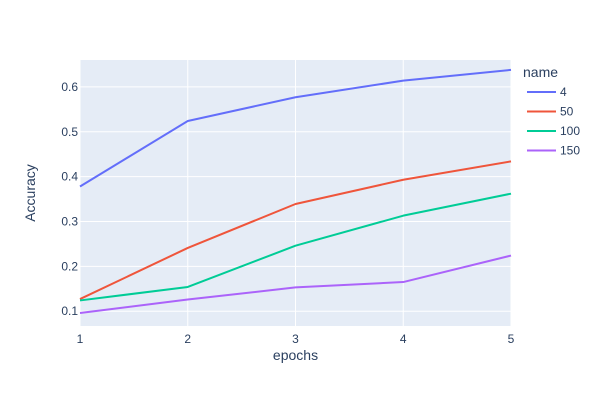  Describe the element at coordinates (69, 266) in the screenshot. I see `y-tick-label: 0.2` at that location.